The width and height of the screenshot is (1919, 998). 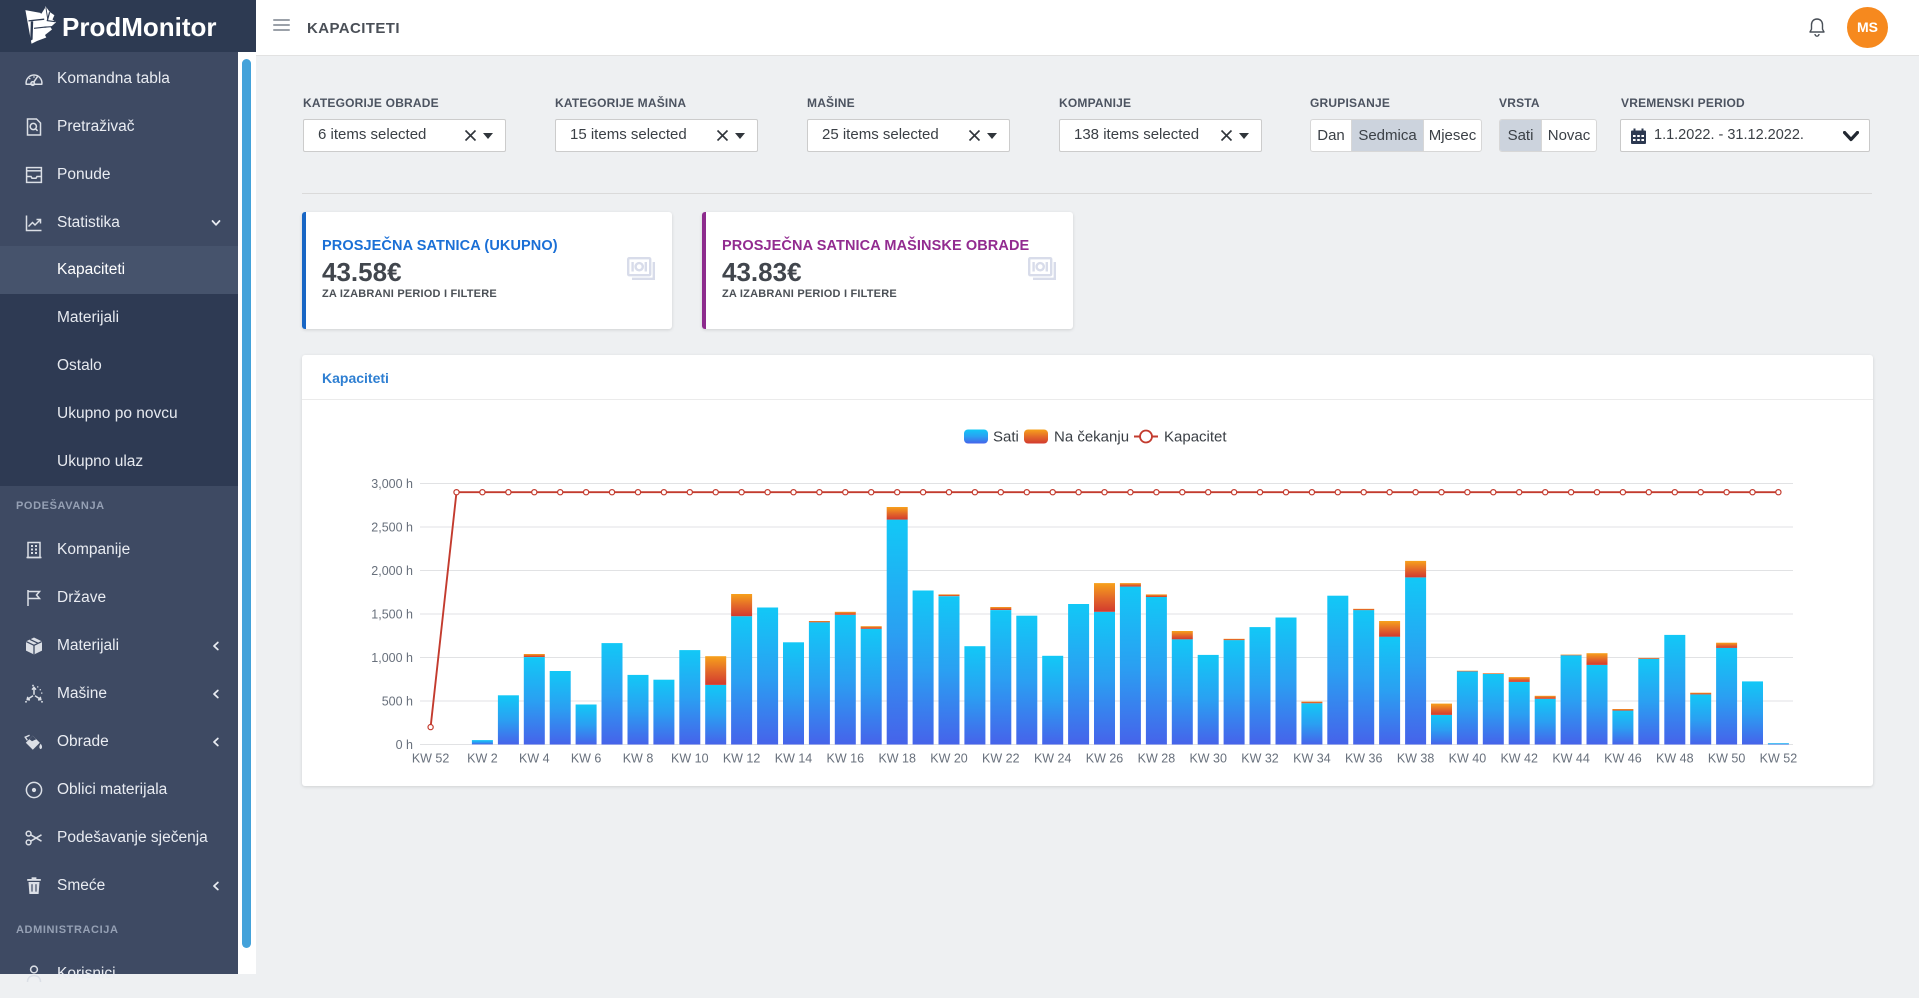 What do you see at coordinates (1364, 759) in the screenshot?
I see `svg-text: KW 36` at bounding box center [1364, 759].